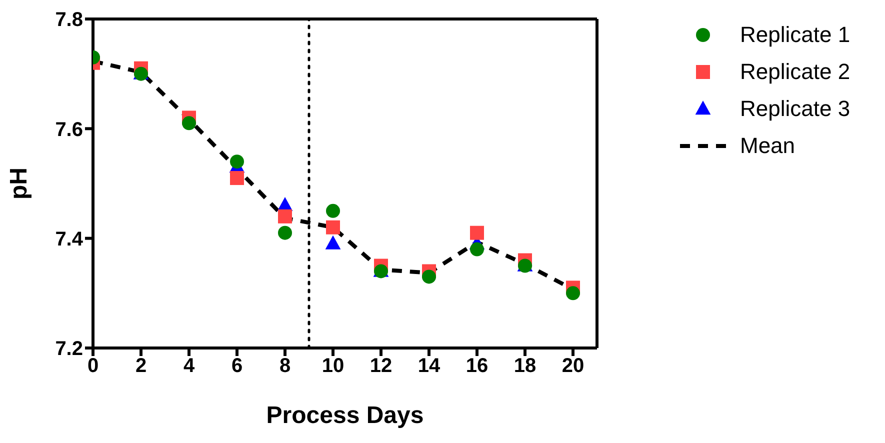  What do you see at coordinates (333, 366) in the screenshot?
I see `x-tick-label: 10` at bounding box center [333, 366].